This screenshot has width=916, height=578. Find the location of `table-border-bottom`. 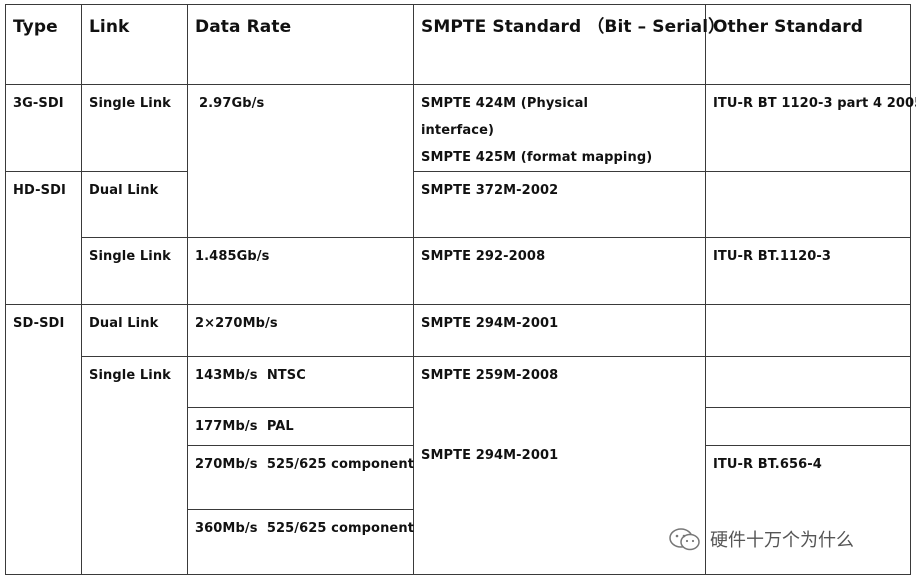

table-border-bottom is located at coordinates (458, 574).